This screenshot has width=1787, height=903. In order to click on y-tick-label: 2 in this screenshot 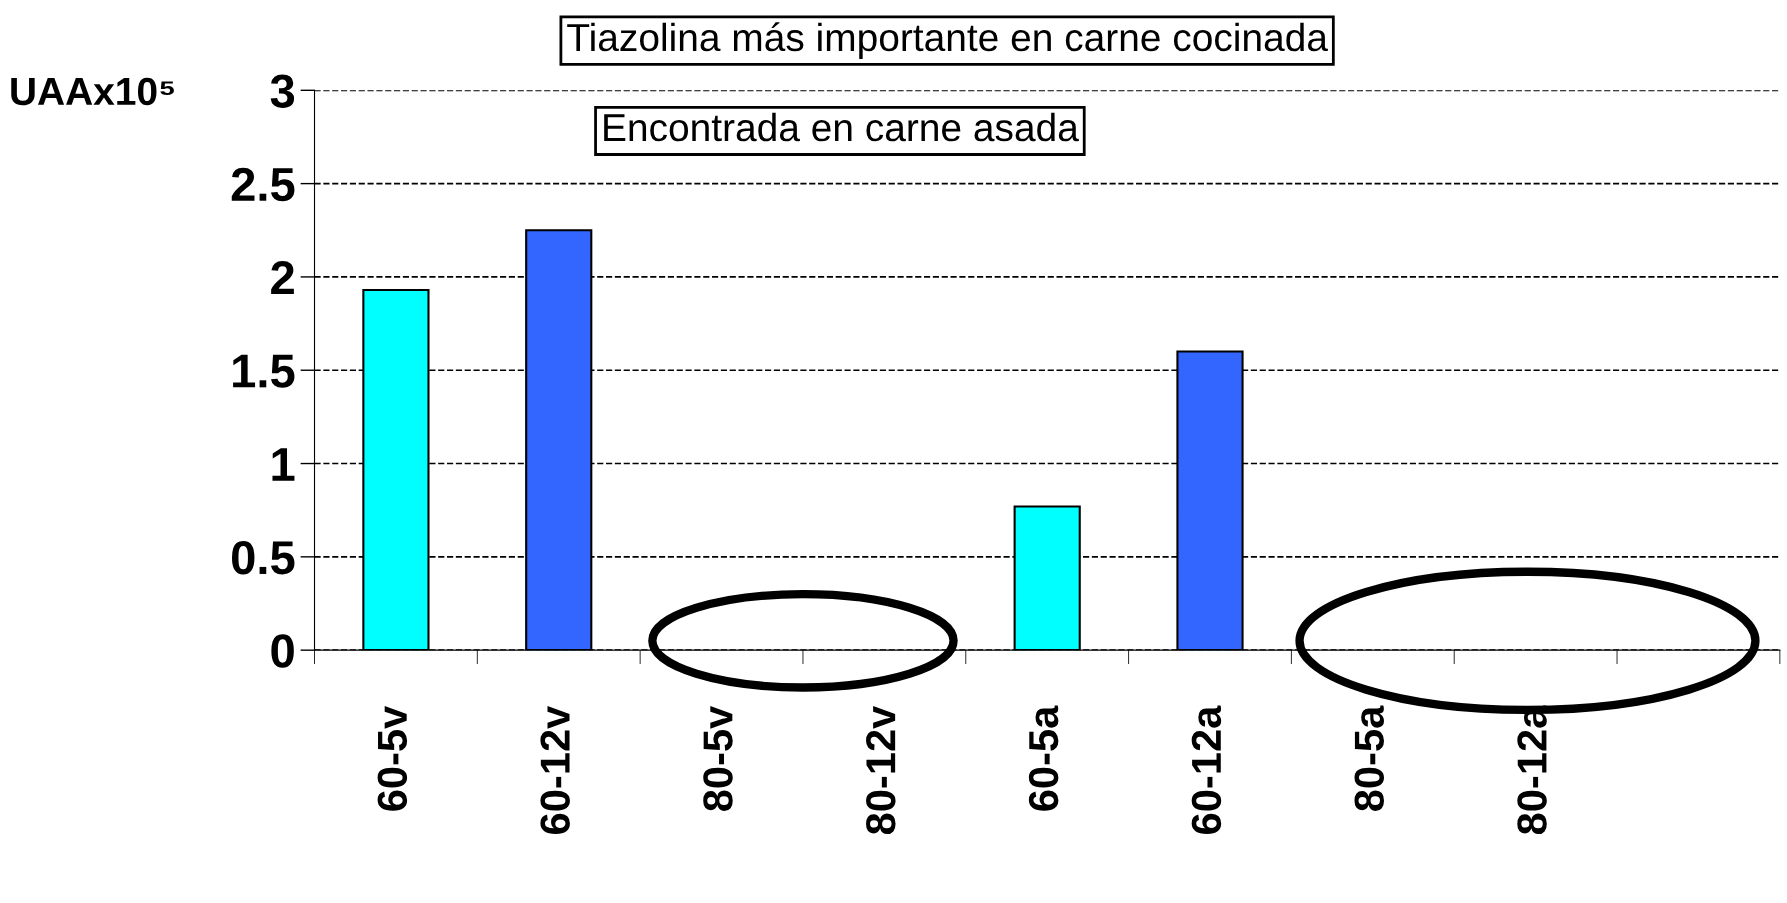, I will do `click(282, 278)`.